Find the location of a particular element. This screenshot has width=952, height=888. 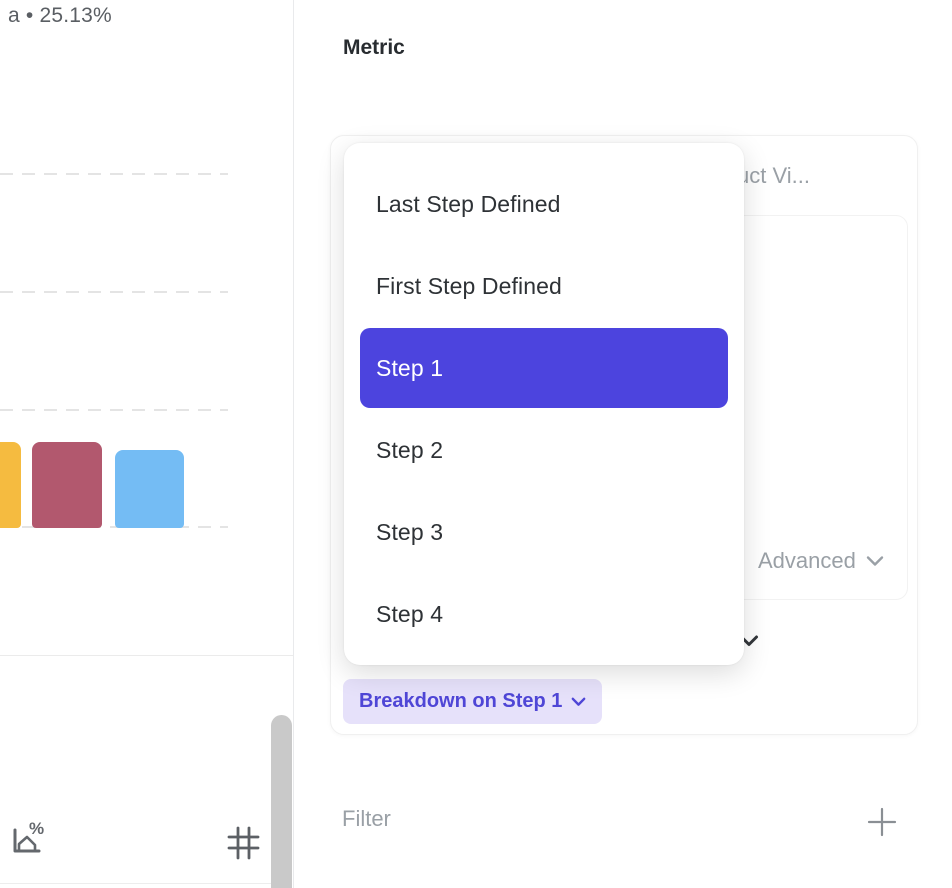

expand-metric-chevron is located at coordinates (749, 643).